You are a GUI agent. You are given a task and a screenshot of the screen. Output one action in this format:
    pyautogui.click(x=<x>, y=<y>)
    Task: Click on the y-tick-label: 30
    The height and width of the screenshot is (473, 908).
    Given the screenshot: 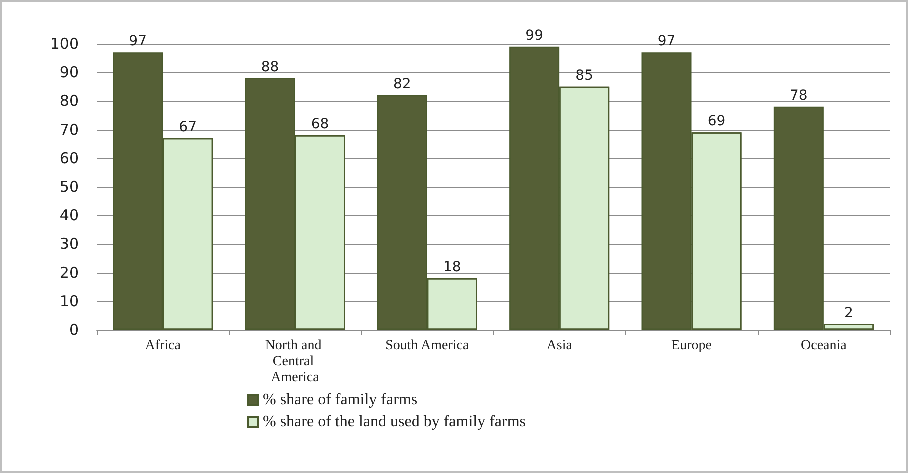 What is the action you would take?
    pyautogui.click(x=69, y=244)
    